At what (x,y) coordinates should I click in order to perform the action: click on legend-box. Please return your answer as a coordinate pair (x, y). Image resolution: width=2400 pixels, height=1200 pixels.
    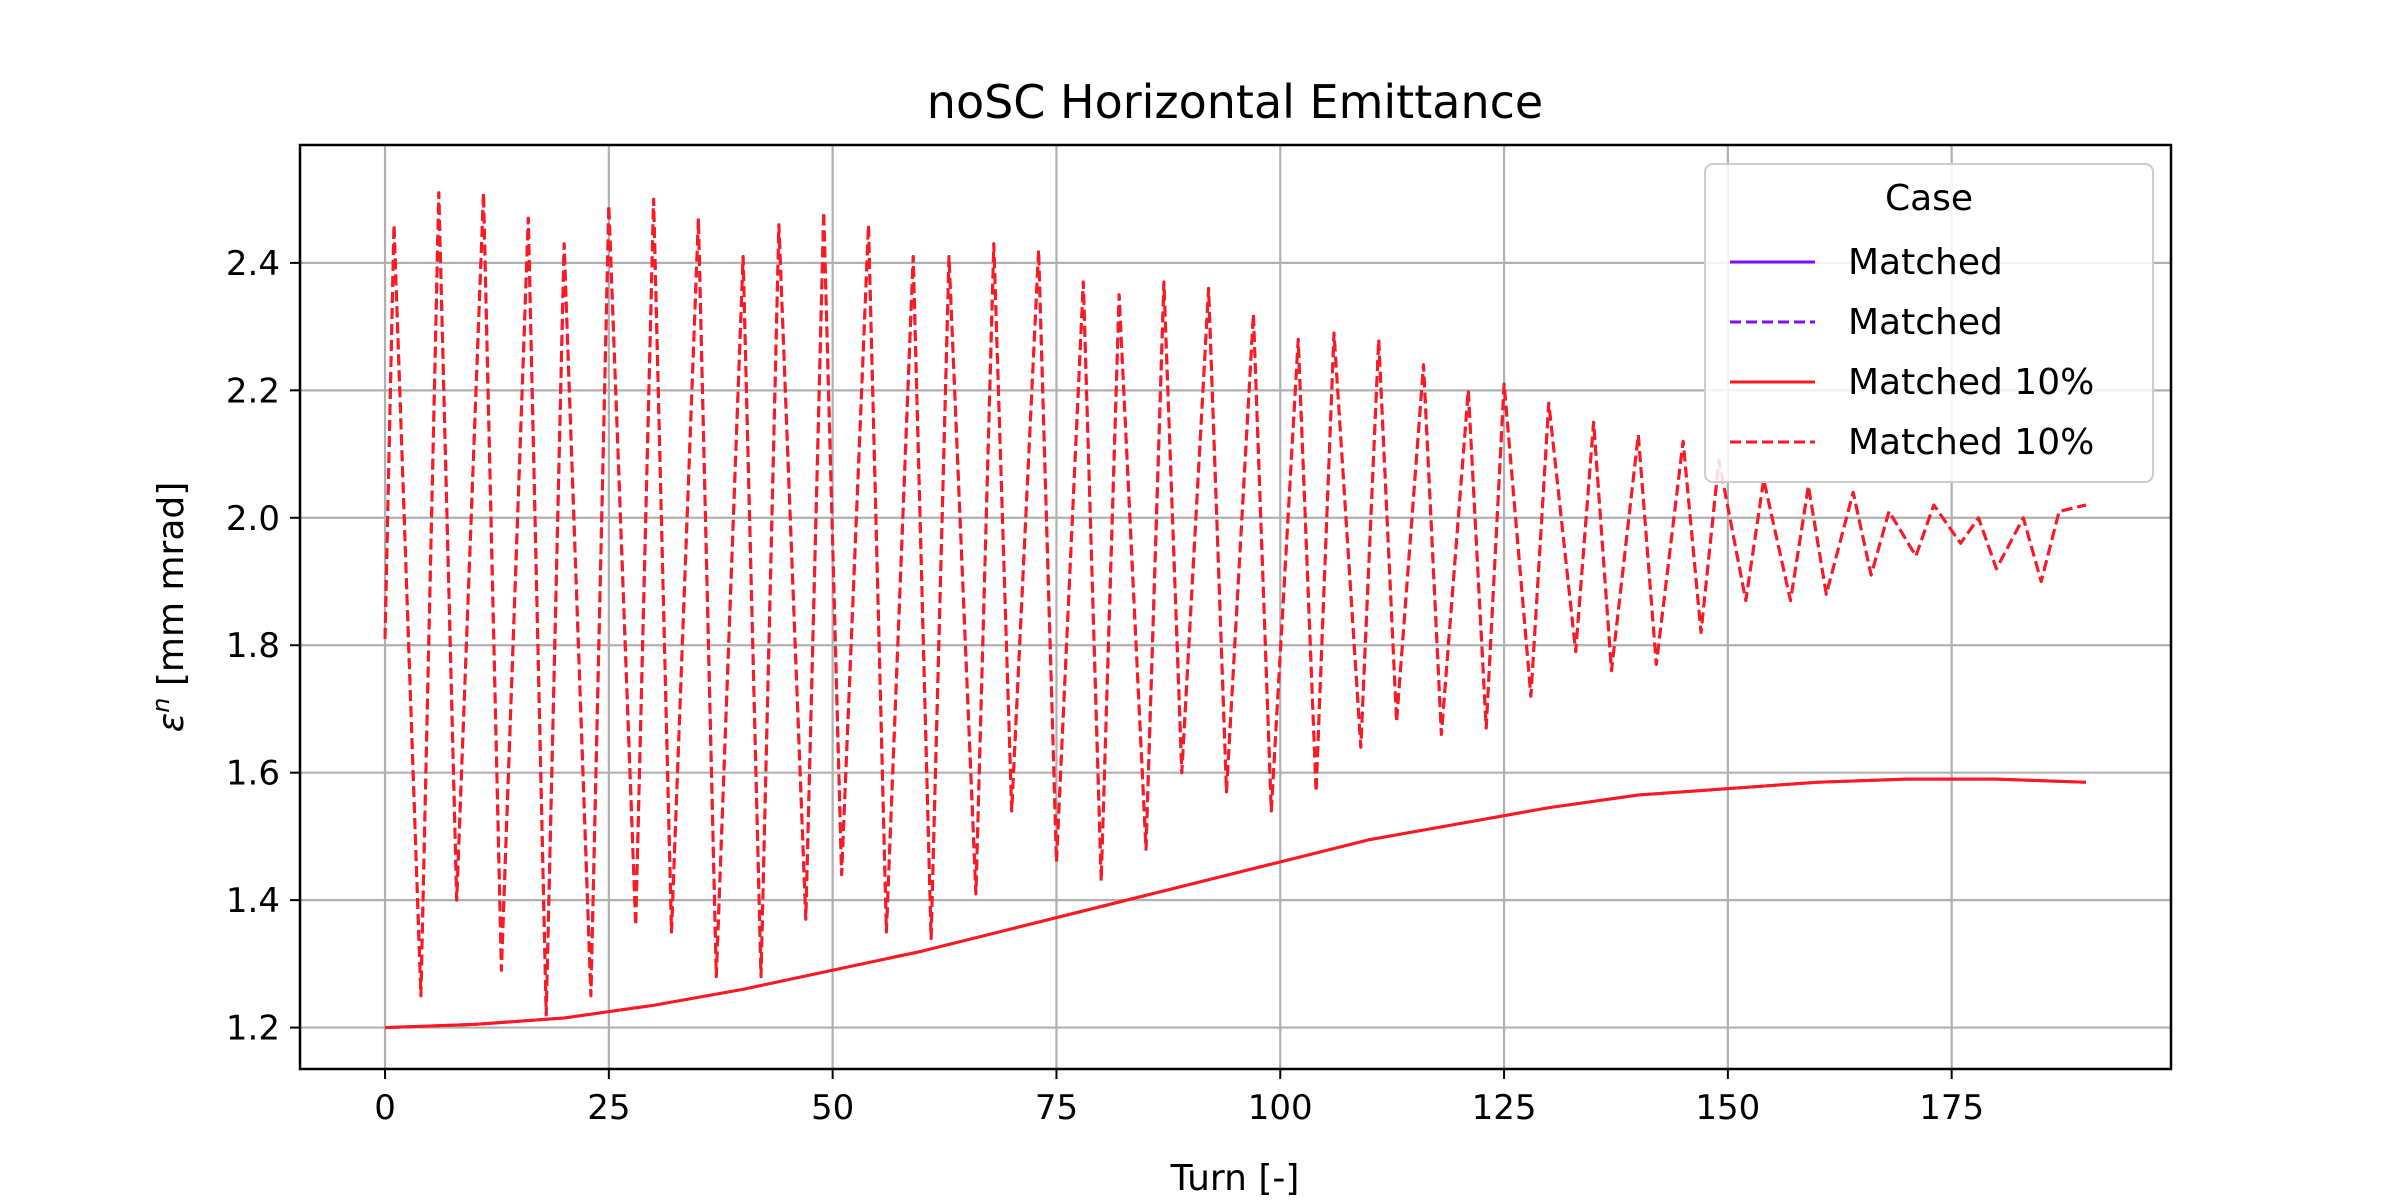
    Looking at the image, I should click on (1929, 323).